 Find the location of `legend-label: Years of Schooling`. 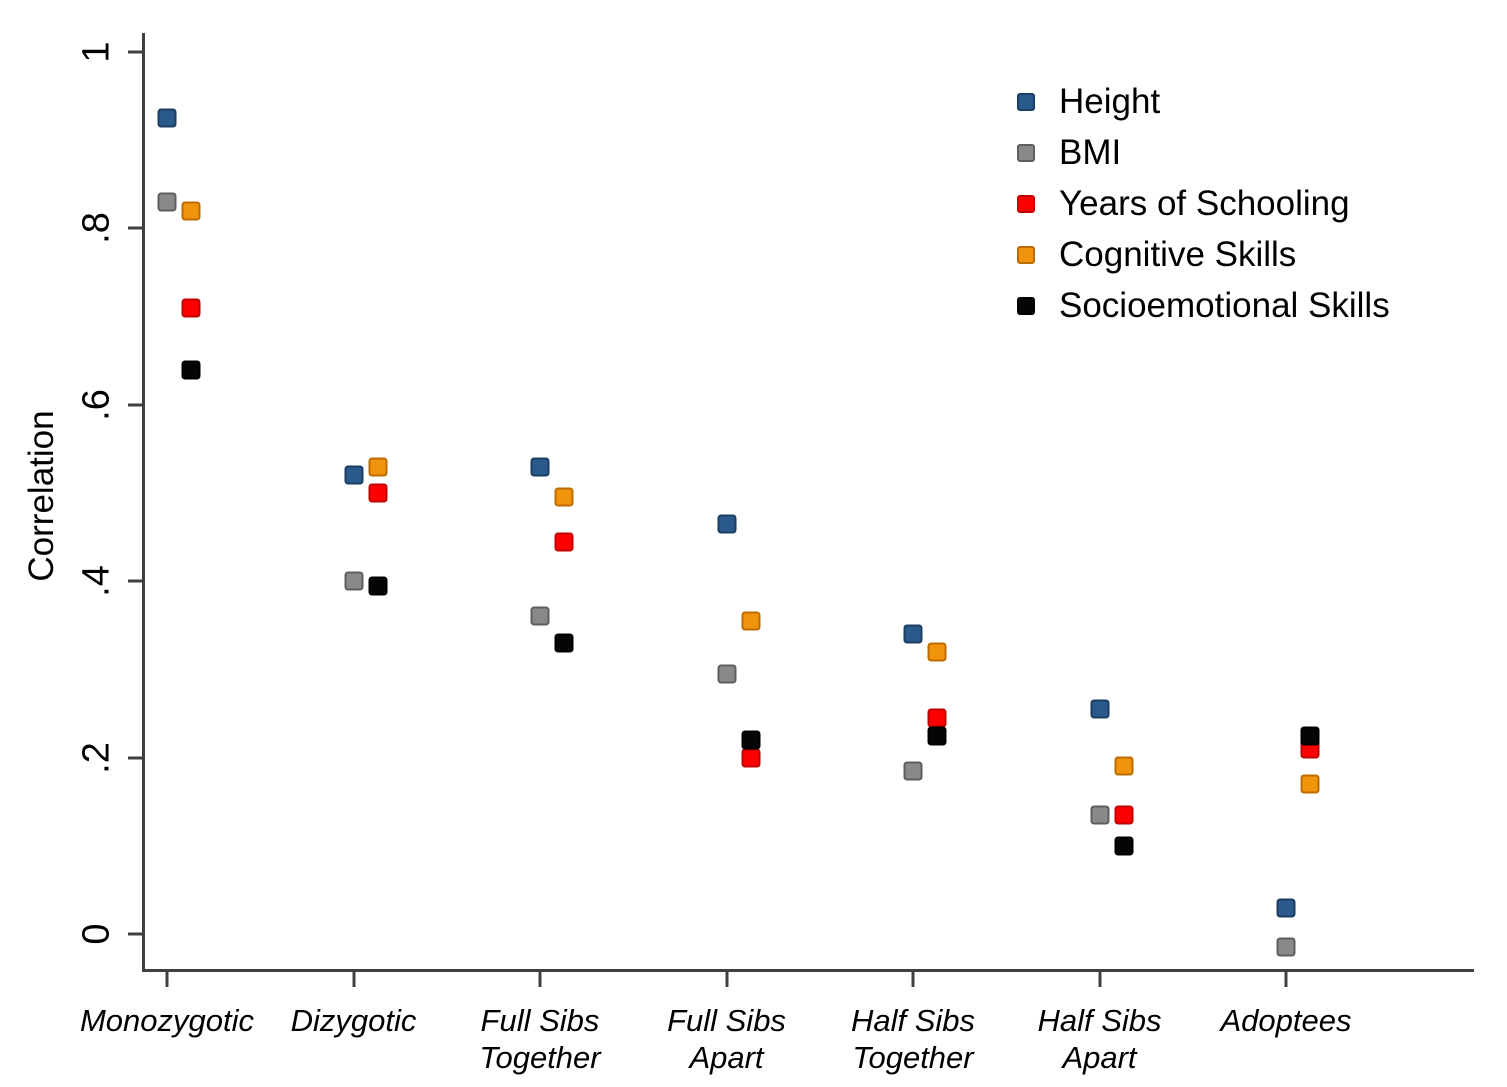

legend-label: Years of Schooling is located at coordinates (1204, 203).